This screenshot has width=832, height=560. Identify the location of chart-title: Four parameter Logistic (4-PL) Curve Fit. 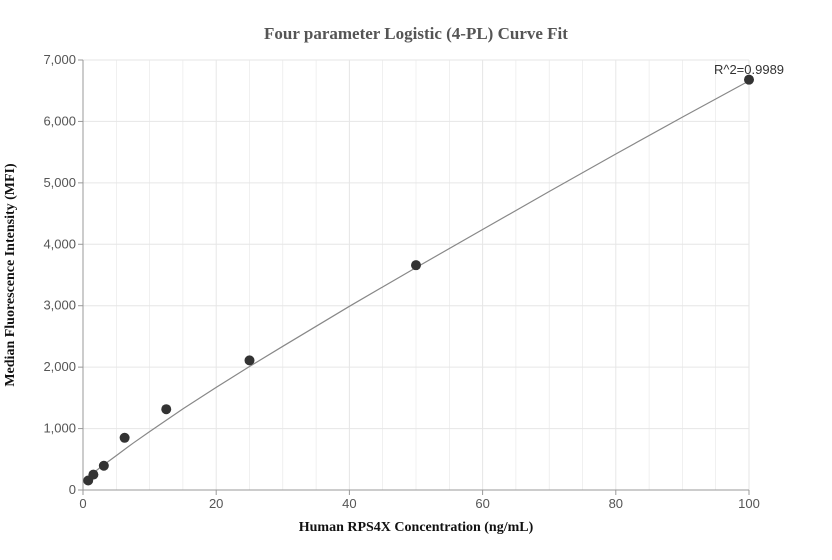
(416, 33).